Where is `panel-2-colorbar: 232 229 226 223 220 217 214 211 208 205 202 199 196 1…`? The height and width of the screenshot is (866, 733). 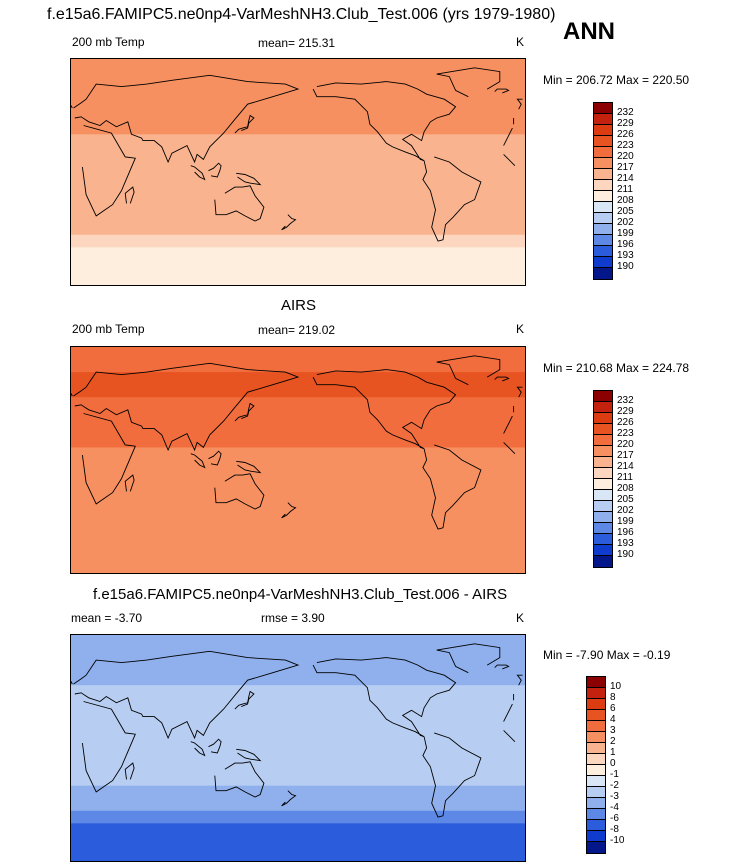 panel-2-colorbar: 232 229 226 223 220 217 214 211 208 205 202 199 196 1… is located at coordinates (633, 481).